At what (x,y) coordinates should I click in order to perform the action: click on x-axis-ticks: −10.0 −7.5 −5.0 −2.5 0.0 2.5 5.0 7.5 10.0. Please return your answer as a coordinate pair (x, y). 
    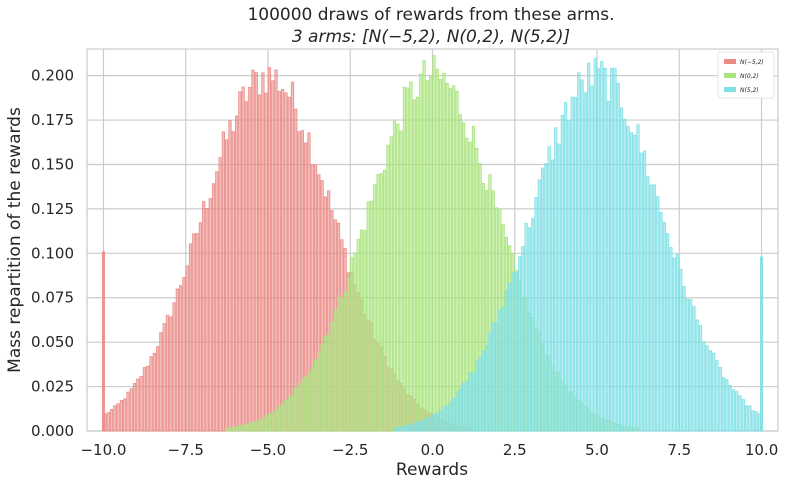
    Looking at the image, I should click on (429, 450).